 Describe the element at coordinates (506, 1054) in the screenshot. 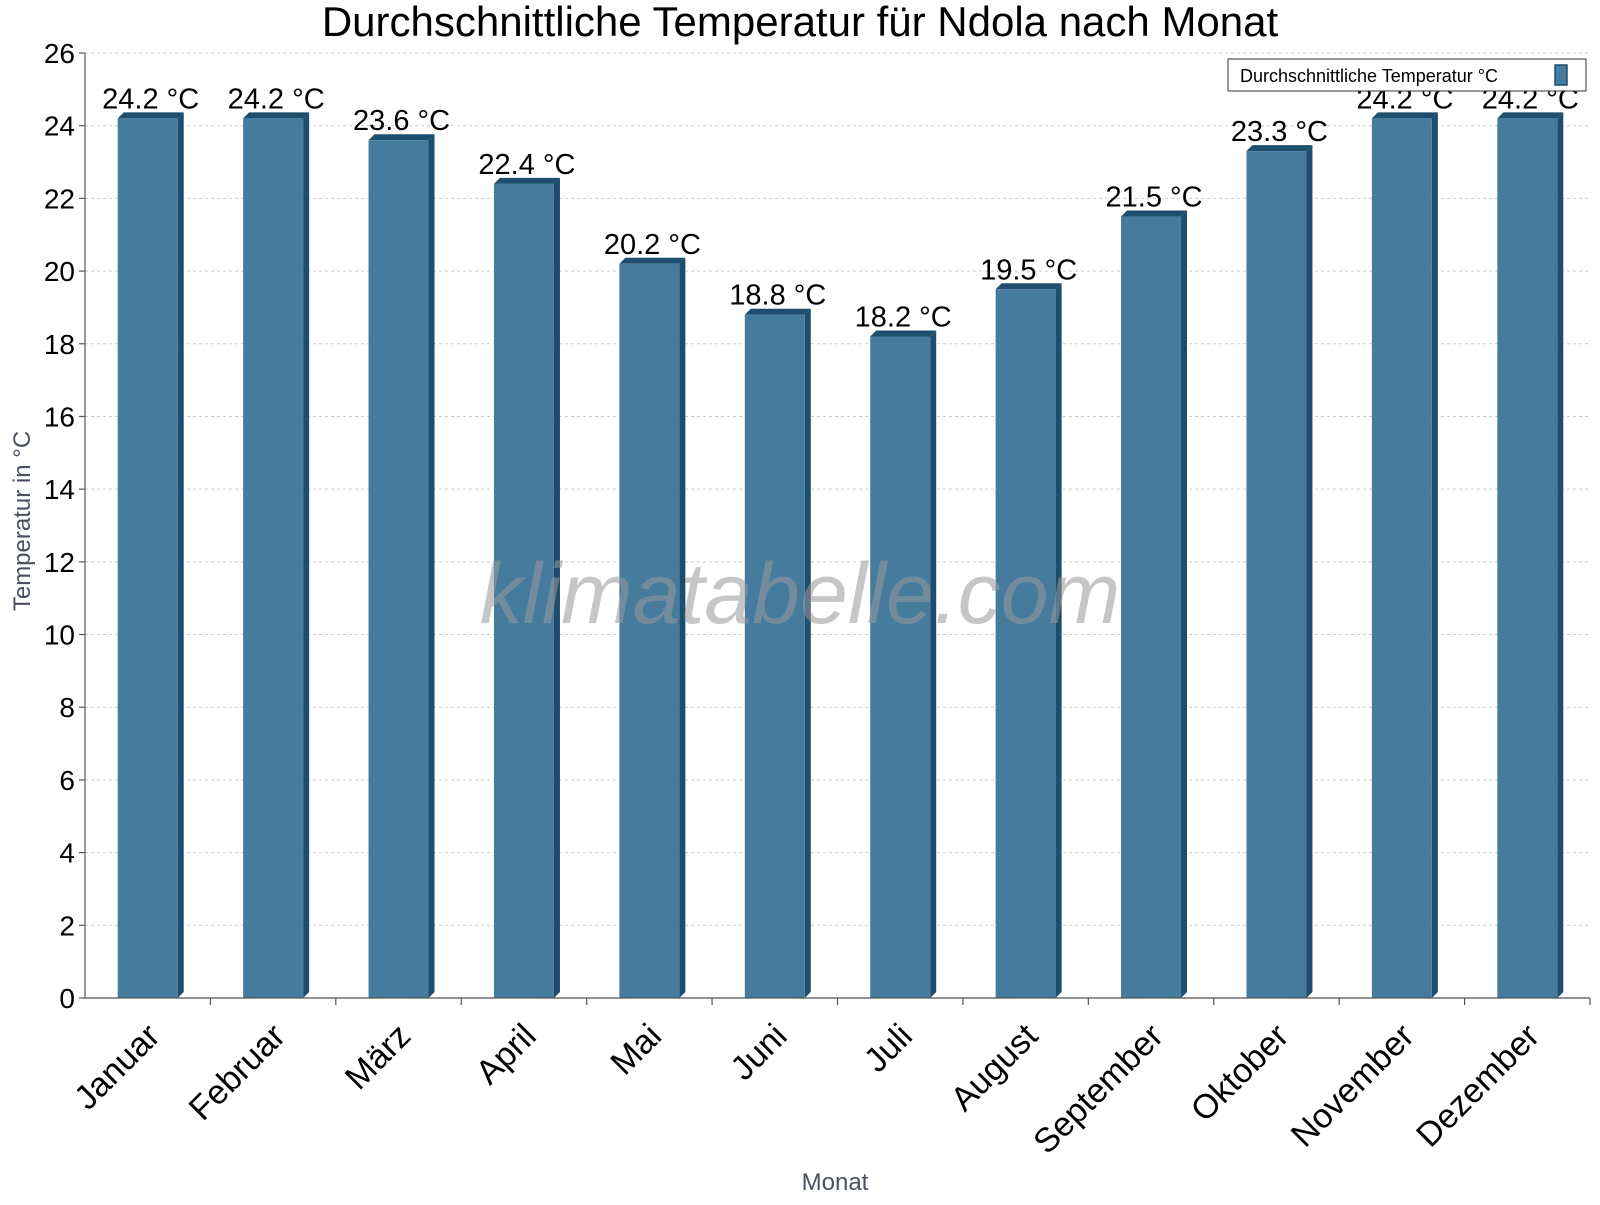

I see `x-tick-label: April` at that location.